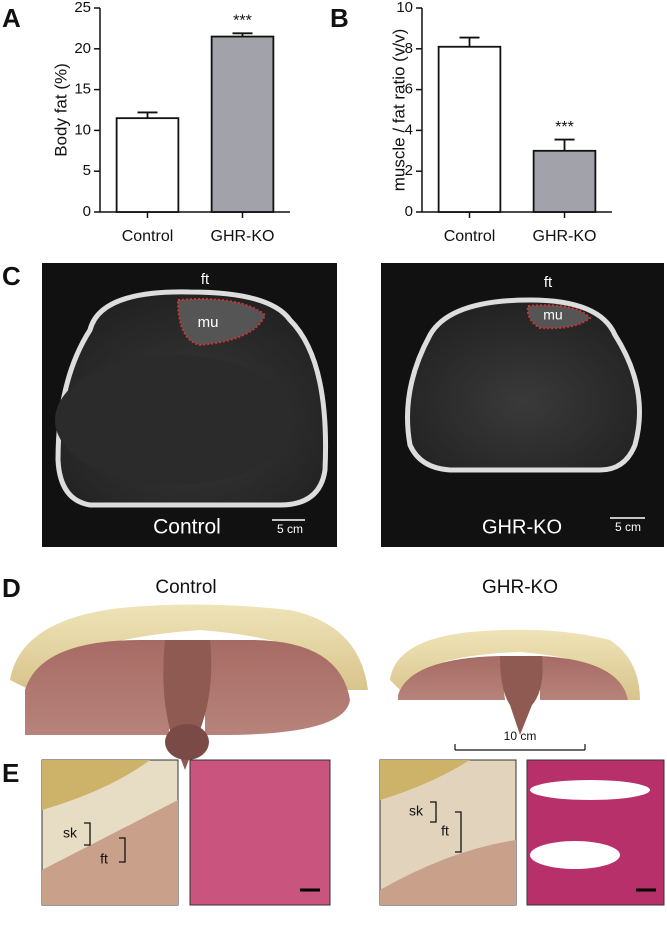  I want to click on y-tick-label: 5, so click(87, 170).